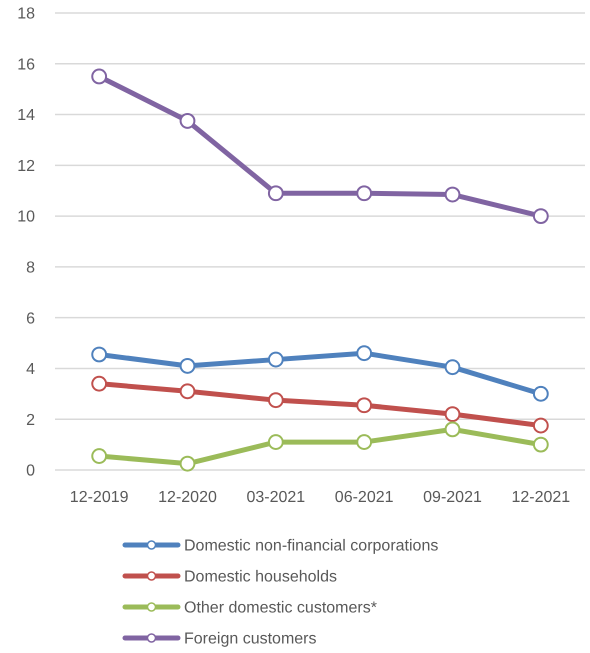 The width and height of the screenshot is (590, 653). I want to click on y-tick-label: 14, so click(26, 115).